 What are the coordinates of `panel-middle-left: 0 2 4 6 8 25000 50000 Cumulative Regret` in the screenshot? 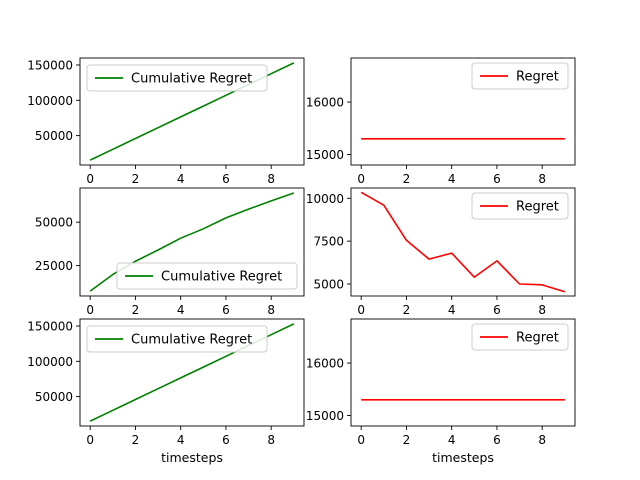 It's located at (170, 252).